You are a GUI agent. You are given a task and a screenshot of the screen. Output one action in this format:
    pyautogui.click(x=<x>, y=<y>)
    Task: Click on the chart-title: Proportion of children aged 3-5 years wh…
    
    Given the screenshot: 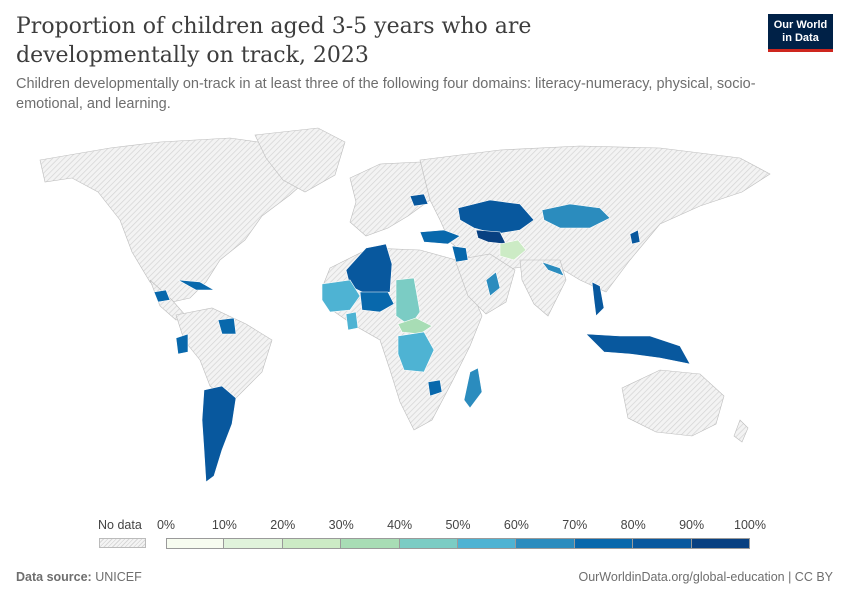 What is the action you would take?
    pyautogui.click(x=274, y=41)
    